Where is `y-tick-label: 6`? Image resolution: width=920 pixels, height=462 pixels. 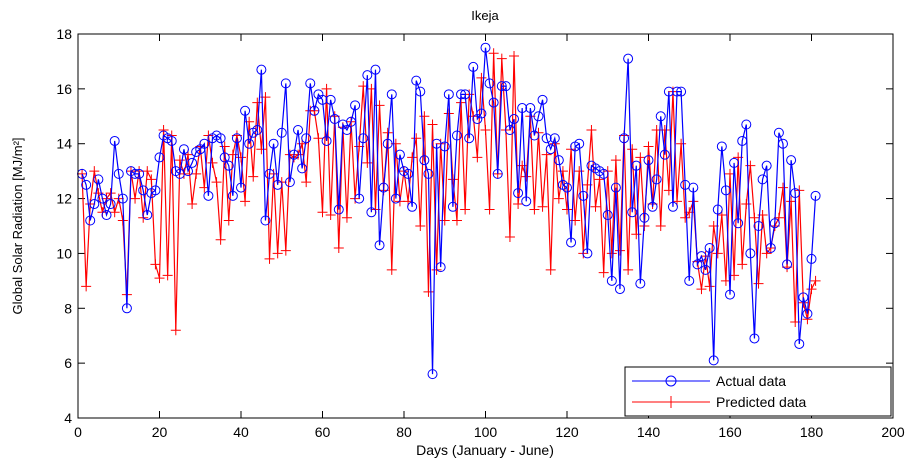 y-tick-label: 6 is located at coordinates (68, 363).